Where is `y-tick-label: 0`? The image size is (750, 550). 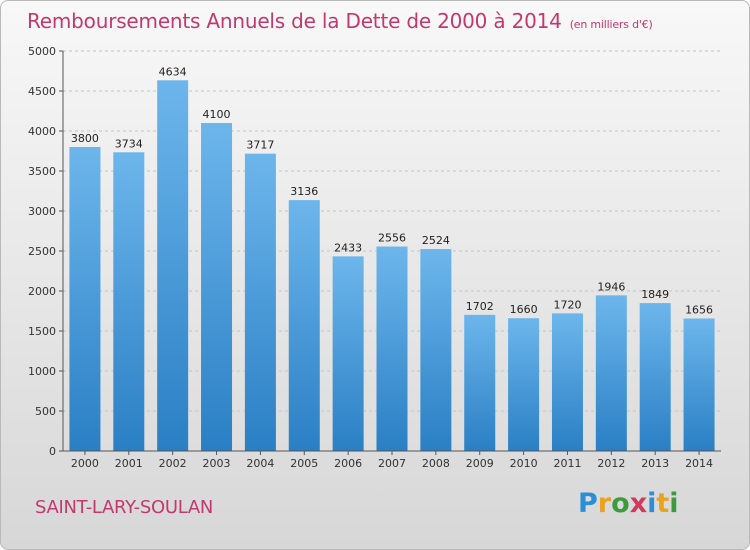 y-tick-label: 0 is located at coordinates (52, 451).